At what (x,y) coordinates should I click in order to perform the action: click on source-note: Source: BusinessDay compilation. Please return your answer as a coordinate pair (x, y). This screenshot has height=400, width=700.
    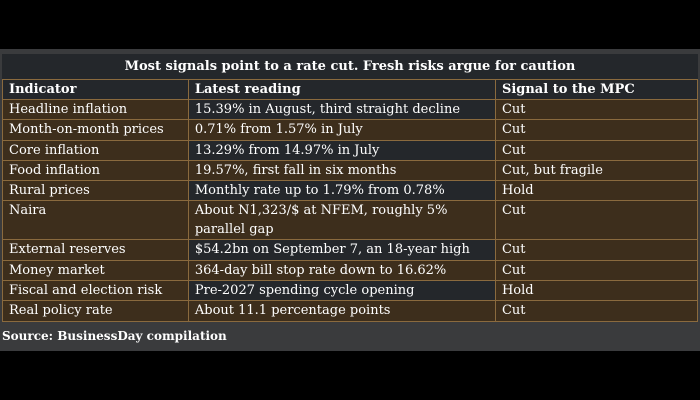
    Looking at the image, I should click on (114, 336).